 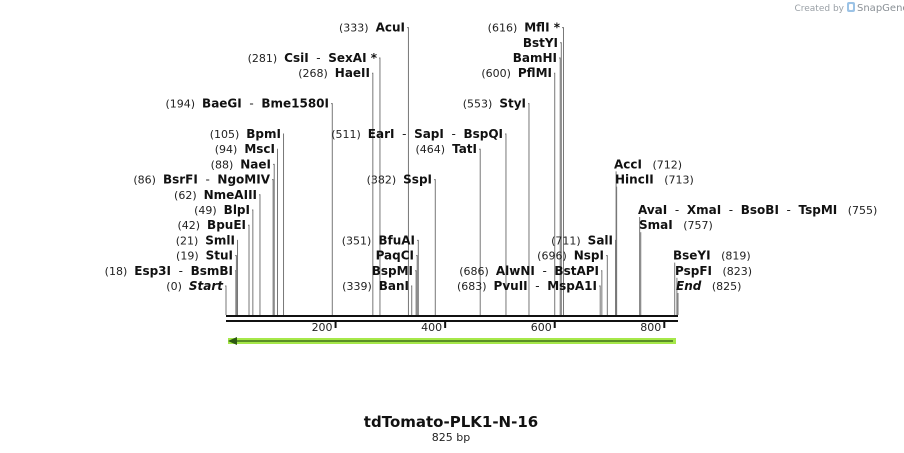 I want to click on site-label: BstYI, so click(x=540, y=43).